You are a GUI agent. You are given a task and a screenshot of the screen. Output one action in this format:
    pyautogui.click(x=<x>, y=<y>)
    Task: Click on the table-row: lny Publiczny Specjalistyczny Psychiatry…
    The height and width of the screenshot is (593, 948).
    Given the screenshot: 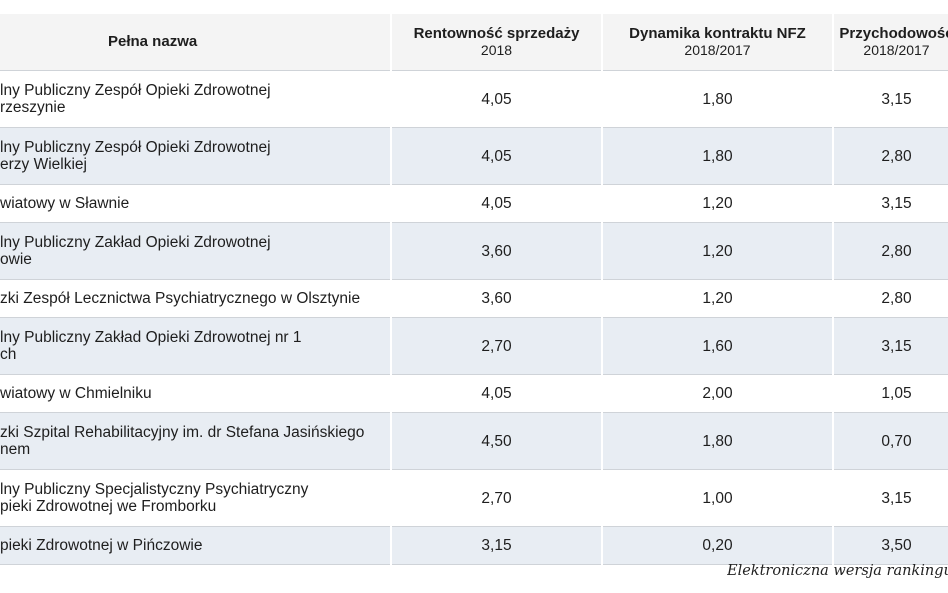 What is the action you would take?
    pyautogui.click(x=474, y=498)
    